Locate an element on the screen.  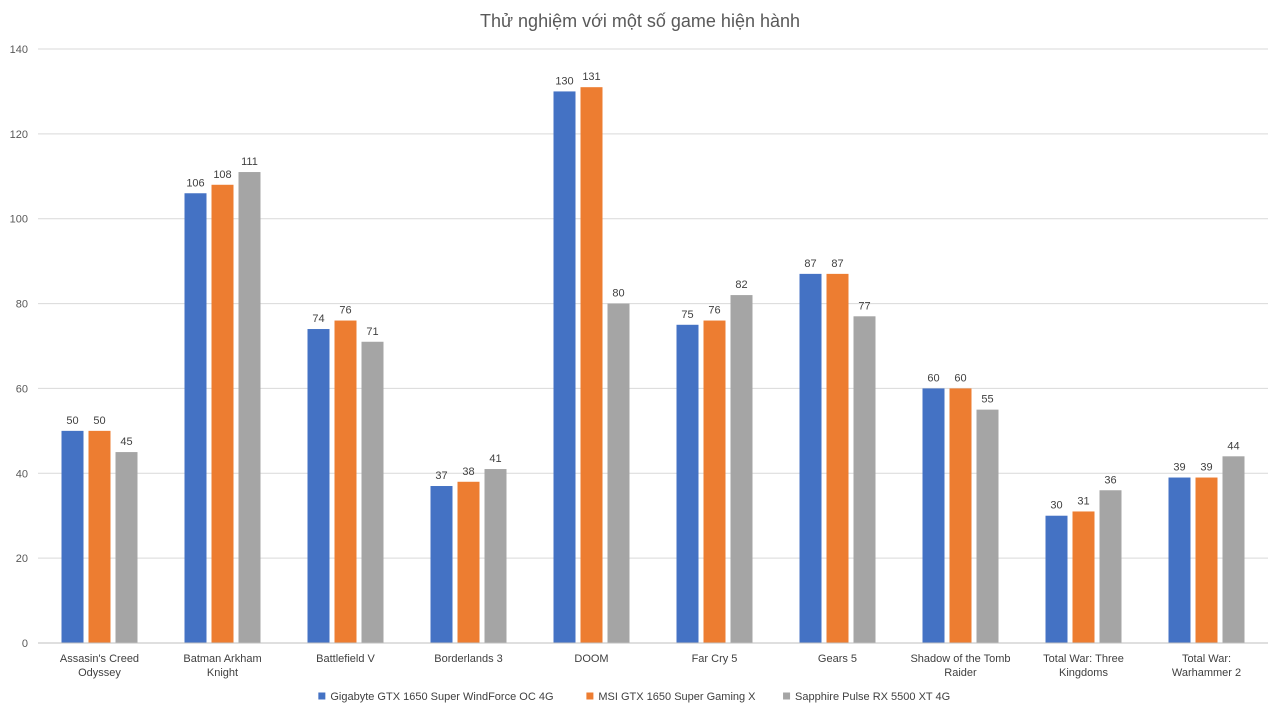
data-label: 37 is located at coordinates (441, 476).